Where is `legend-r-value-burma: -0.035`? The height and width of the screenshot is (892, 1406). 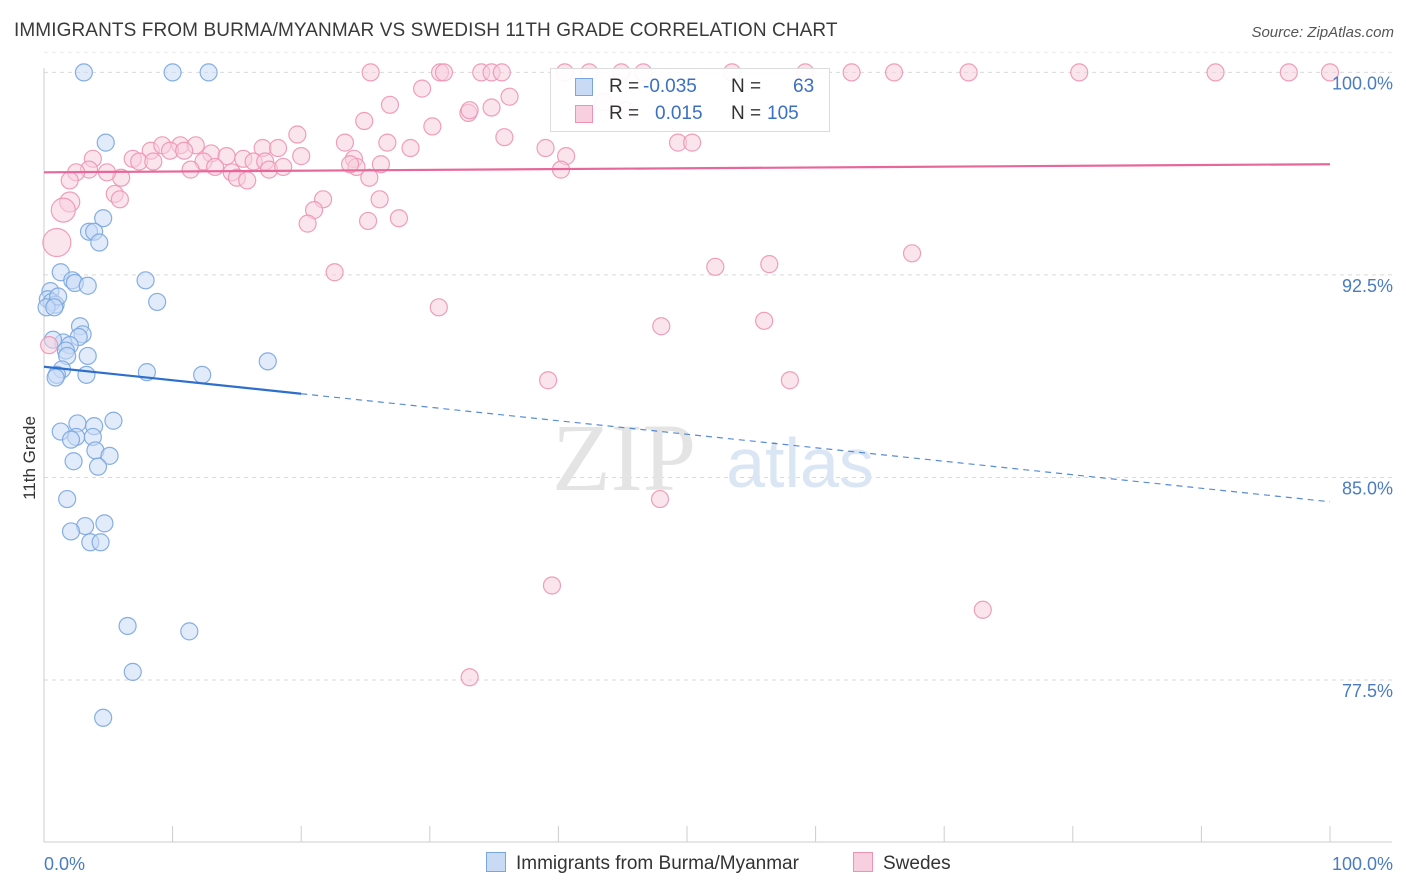 legend-r-value-burma: -0.035 is located at coordinates (670, 86).